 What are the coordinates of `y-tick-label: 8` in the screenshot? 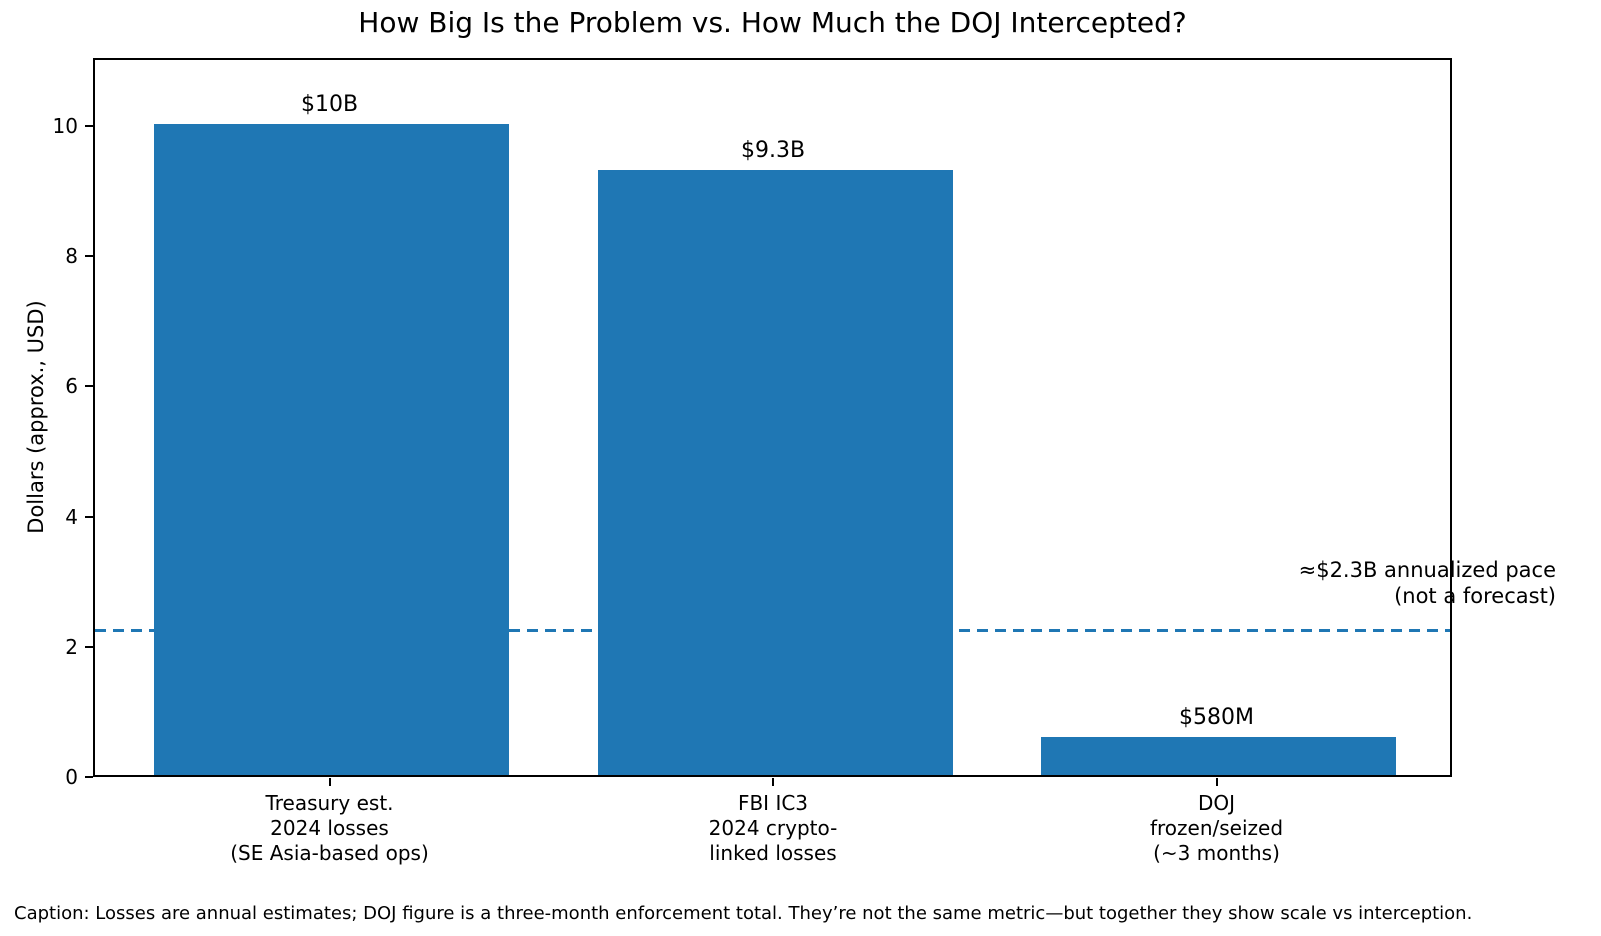 It's located at (71, 256).